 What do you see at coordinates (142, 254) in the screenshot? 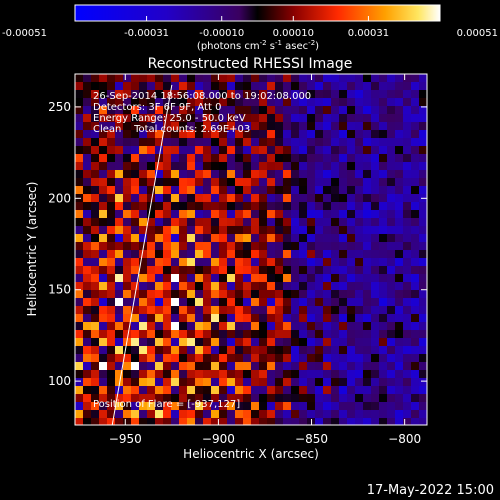
I see `solar-limb-line` at bounding box center [142, 254].